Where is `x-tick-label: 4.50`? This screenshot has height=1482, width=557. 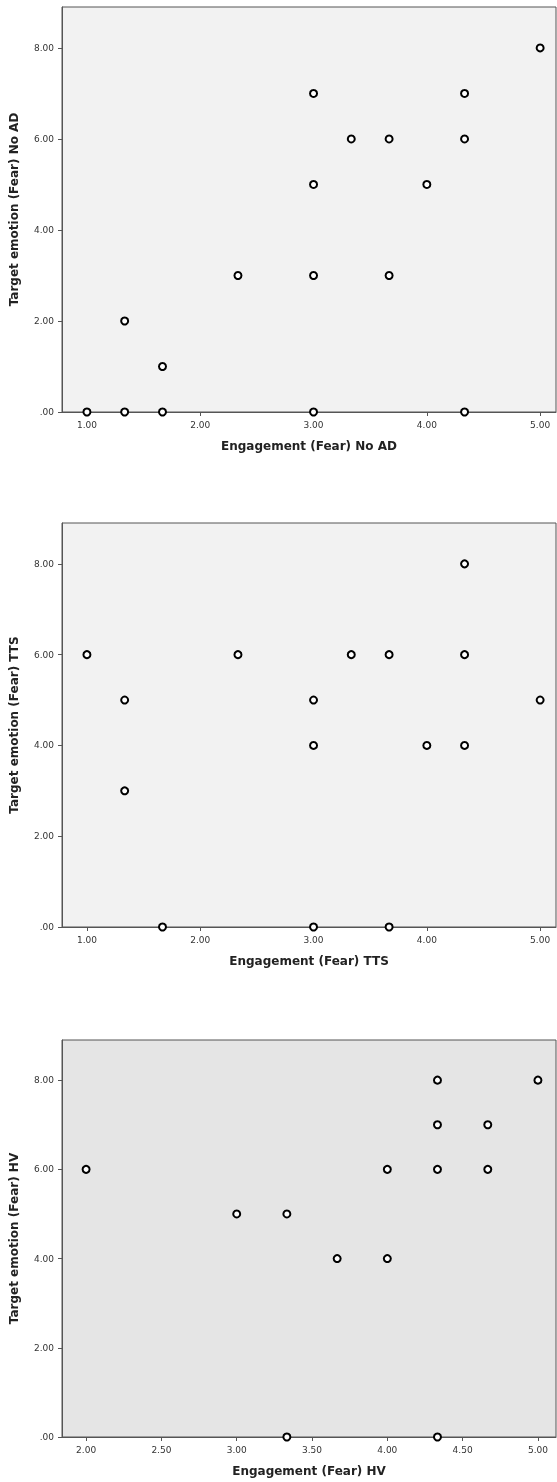 x-tick-label: 4.50 is located at coordinates (462, 1449).